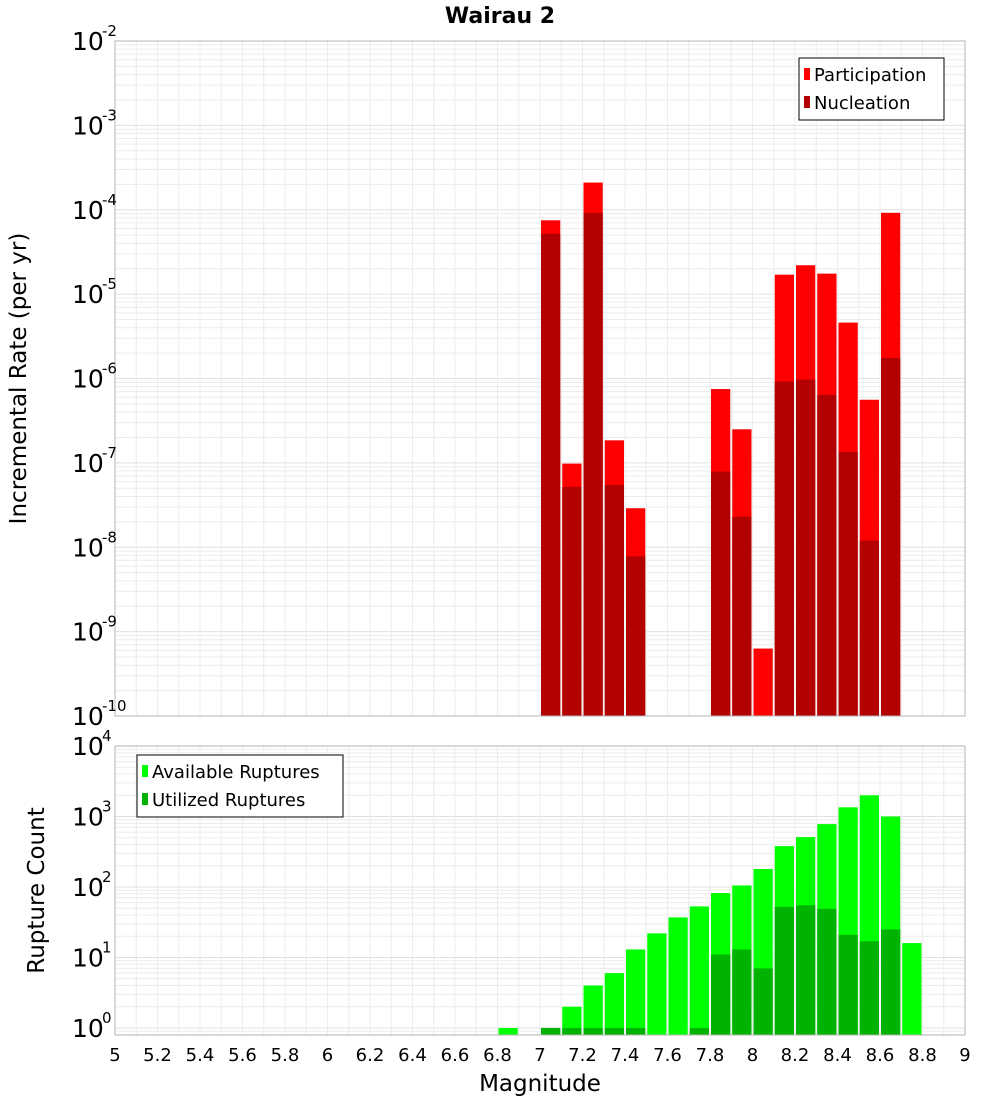 Image resolution: width=1000 pixels, height=1100 pixels. What do you see at coordinates (109, 622) in the screenshot?
I see `y-tick-exponent: -9` at bounding box center [109, 622].